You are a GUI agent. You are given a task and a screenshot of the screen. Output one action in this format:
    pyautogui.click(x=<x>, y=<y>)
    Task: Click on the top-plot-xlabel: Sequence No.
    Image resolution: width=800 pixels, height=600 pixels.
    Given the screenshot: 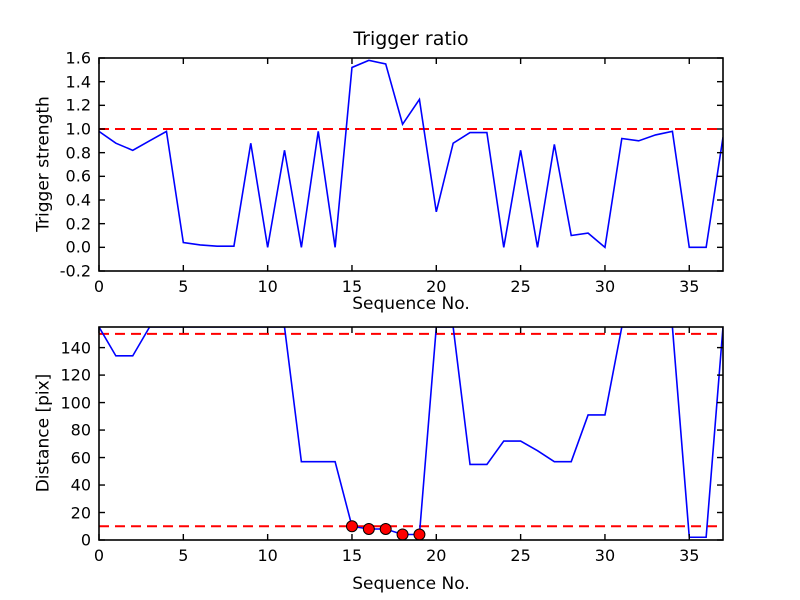 What is the action you would take?
    pyautogui.click(x=411, y=304)
    